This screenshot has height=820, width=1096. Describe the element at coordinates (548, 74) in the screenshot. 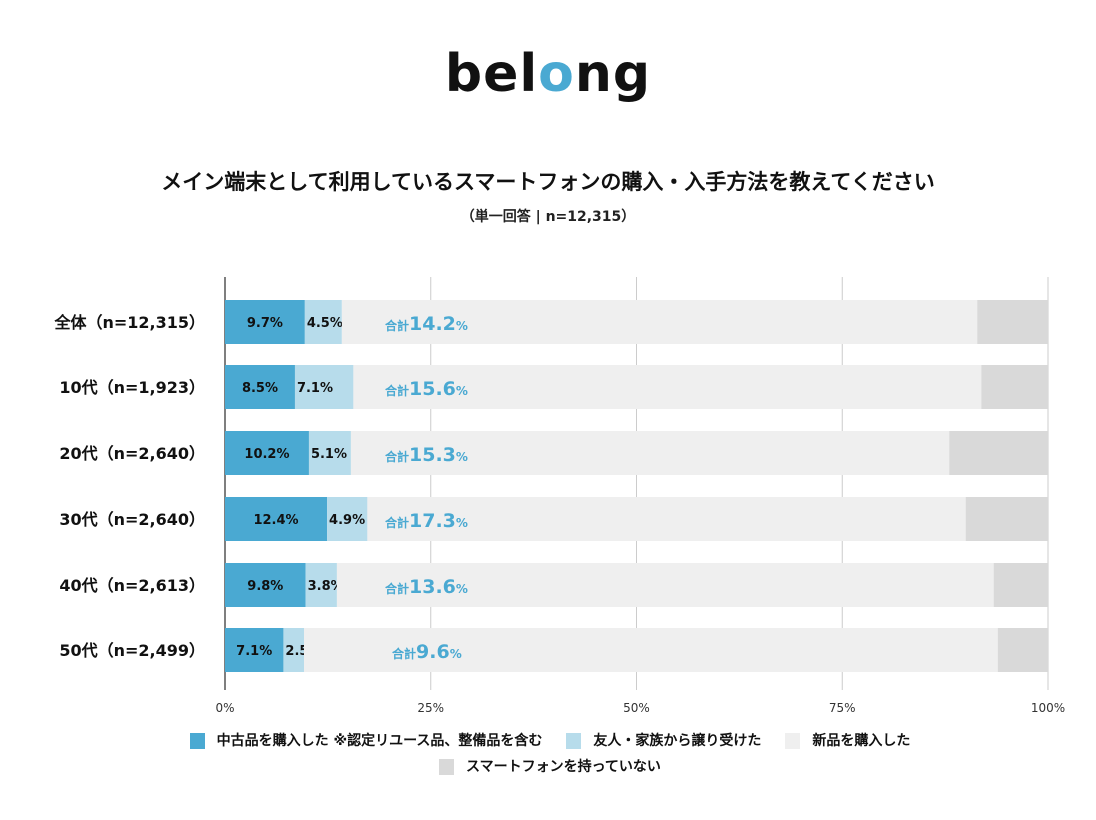

I see `belong-logo: belong` at that location.